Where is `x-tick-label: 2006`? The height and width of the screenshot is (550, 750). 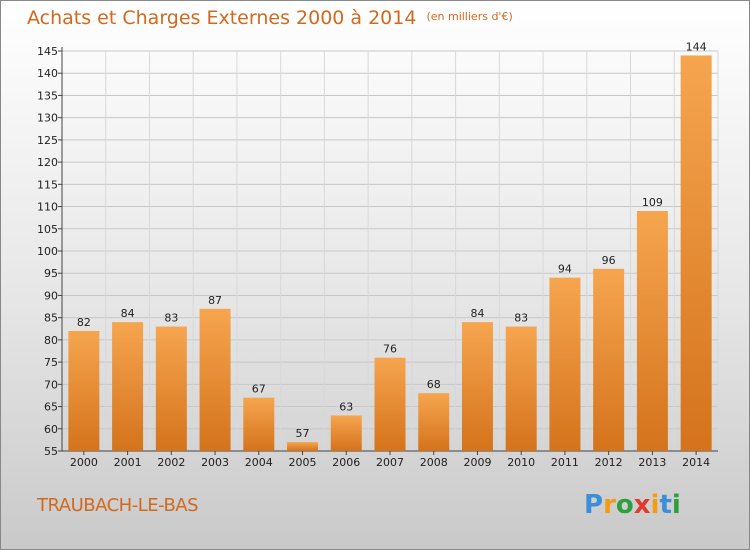
x-tick-label: 2006 is located at coordinates (346, 462).